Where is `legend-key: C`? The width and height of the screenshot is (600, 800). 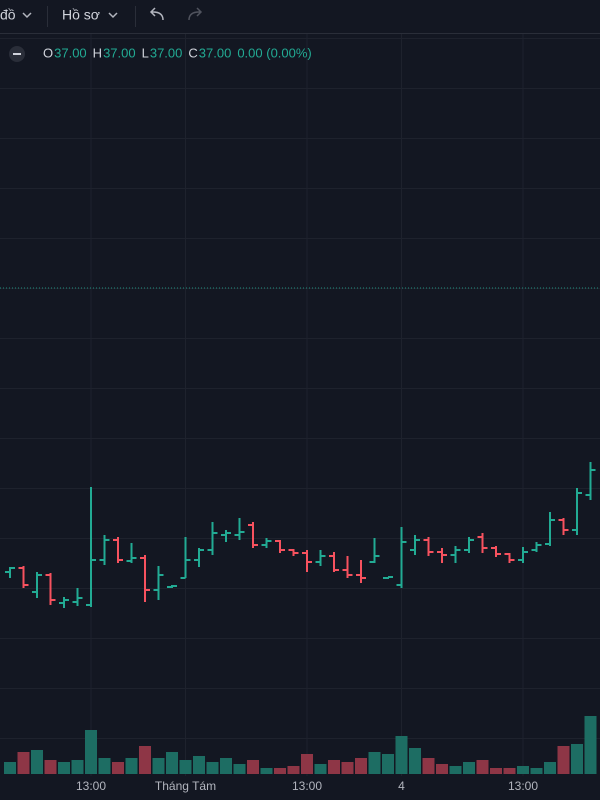
legend-key: C is located at coordinates (192, 52).